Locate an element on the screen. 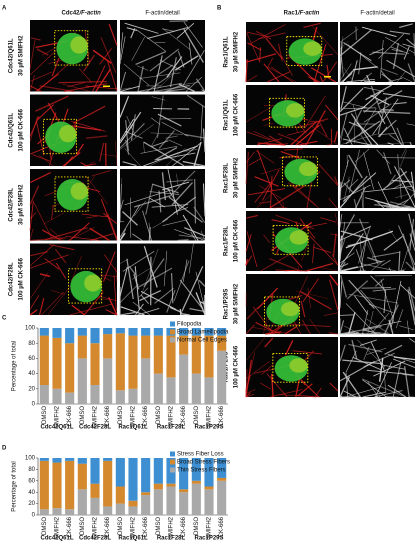 The width and height of the screenshot is (415, 550). panel-label: D is located at coordinates (4, 449).